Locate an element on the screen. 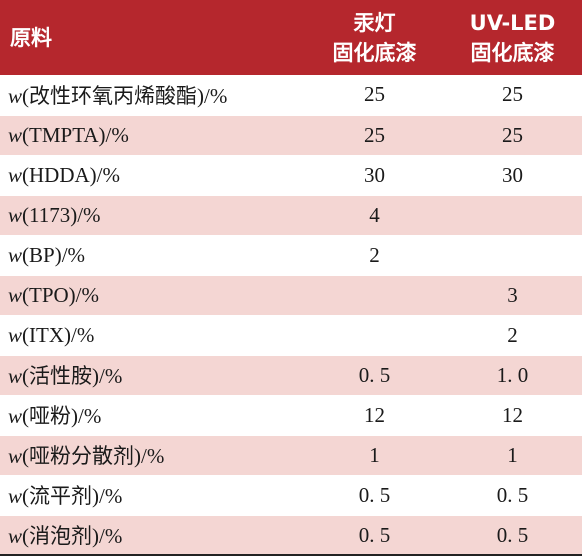  table-row: w(ITX)/% 2 is located at coordinates (291, 335).